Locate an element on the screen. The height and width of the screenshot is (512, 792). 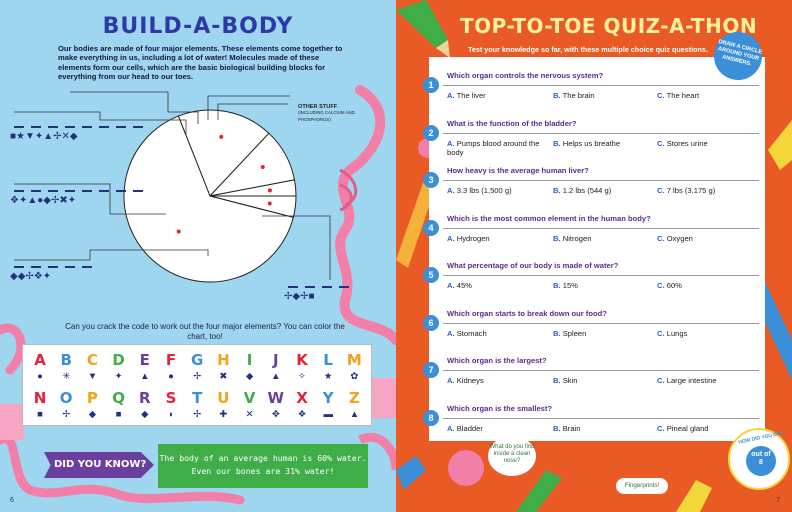
answer-option-a: A. Hydrogen is located at coordinates (495, 238).